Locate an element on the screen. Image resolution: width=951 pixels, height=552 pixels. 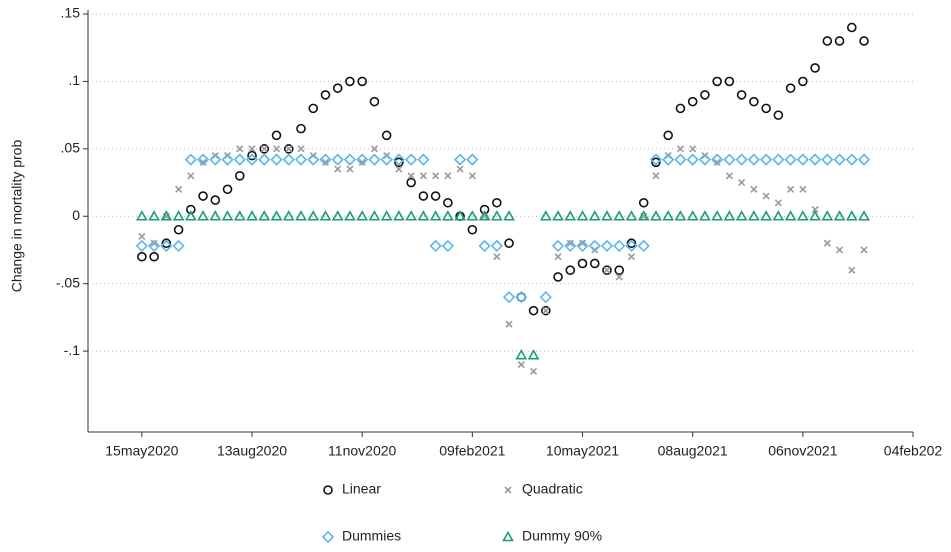
legend-label: Dummies is located at coordinates (371, 536).